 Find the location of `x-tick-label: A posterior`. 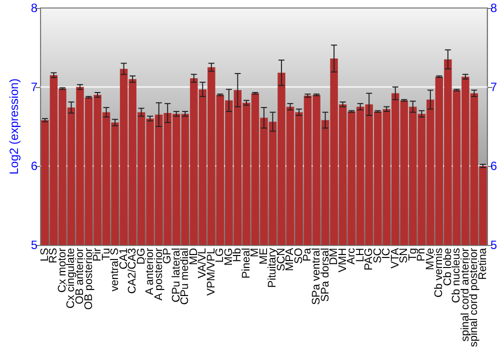

x-tick-label: A posterior is located at coordinates (158, 274).